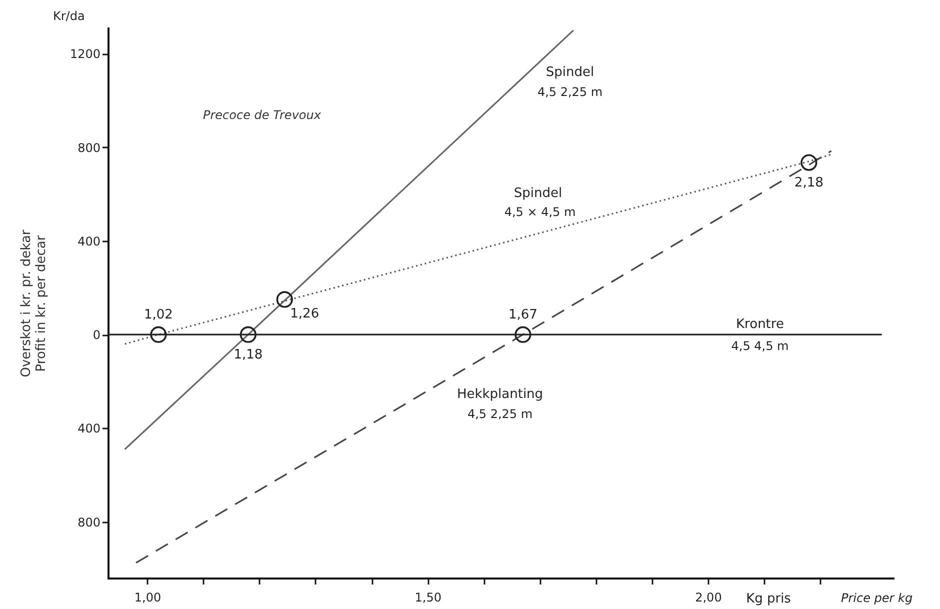 The image size is (940, 609). What do you see at coordinates (500, 394) in the screenshot?
I see `series-label: Hekkplanting` at bounding box center [500, 394].